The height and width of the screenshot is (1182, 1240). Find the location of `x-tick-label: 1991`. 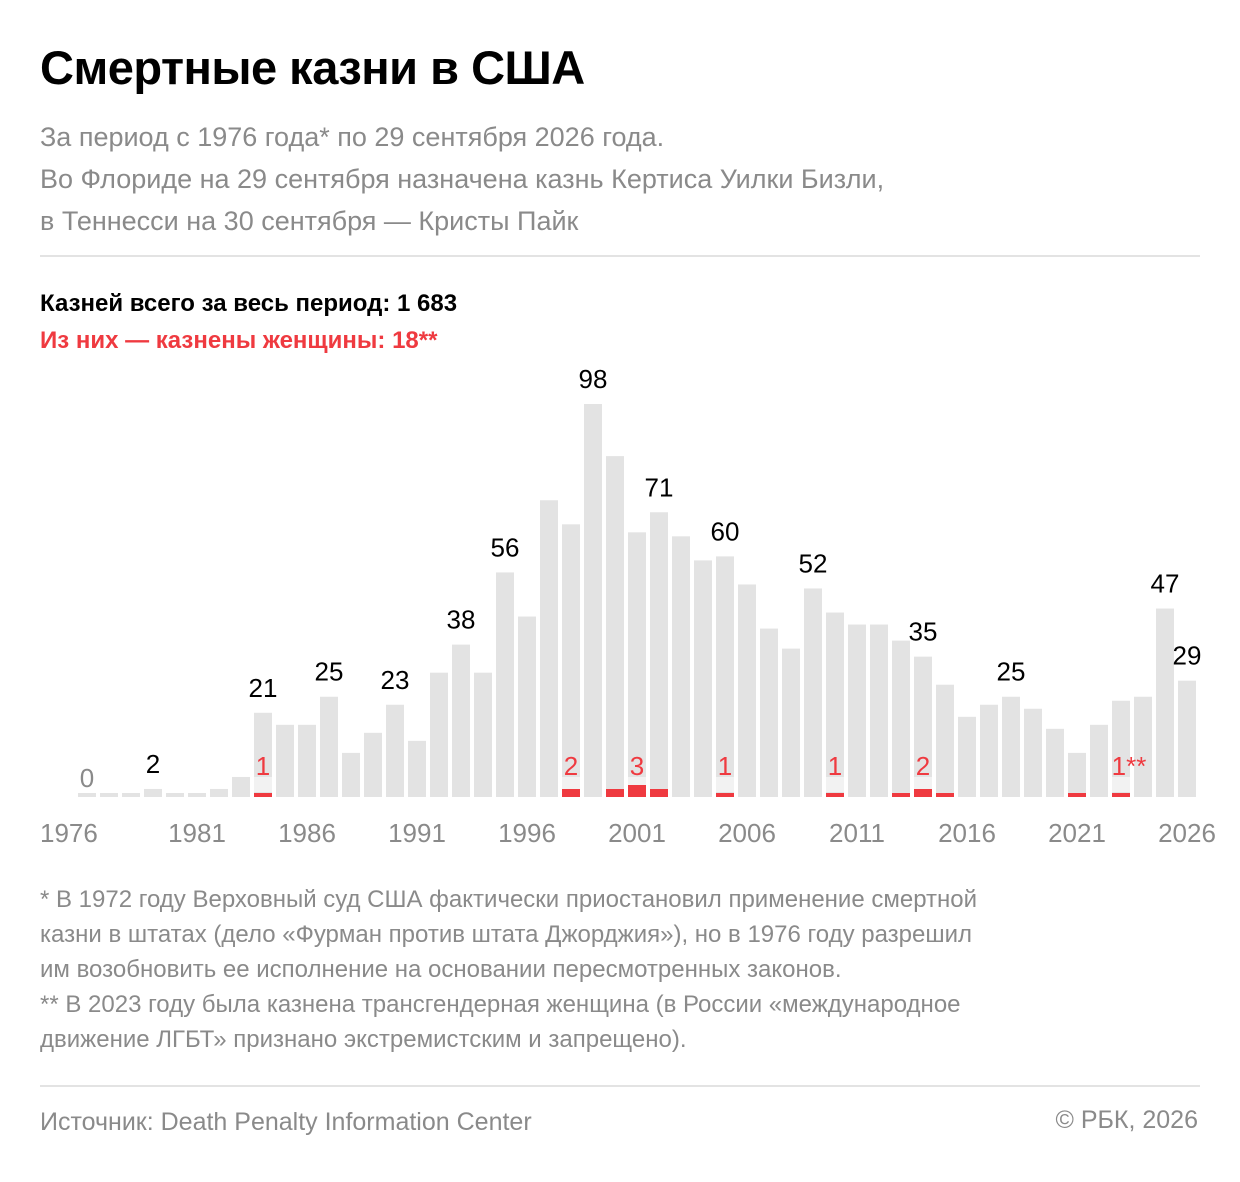

x-tick-label: 1991 is located at coordinates (417, 833).